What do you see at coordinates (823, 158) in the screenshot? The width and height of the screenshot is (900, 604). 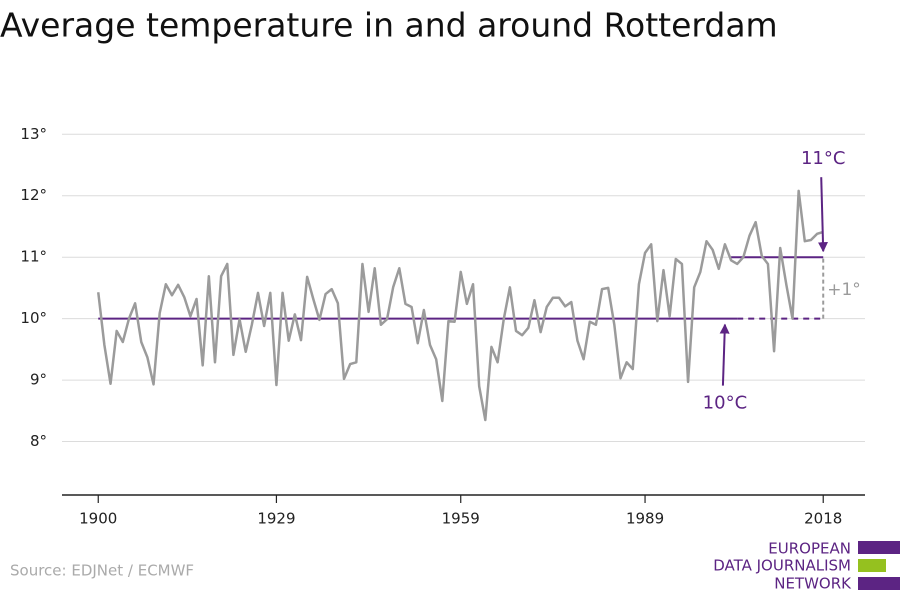 I see `annotation-label: 11°C` at bounding box center [823, 158].